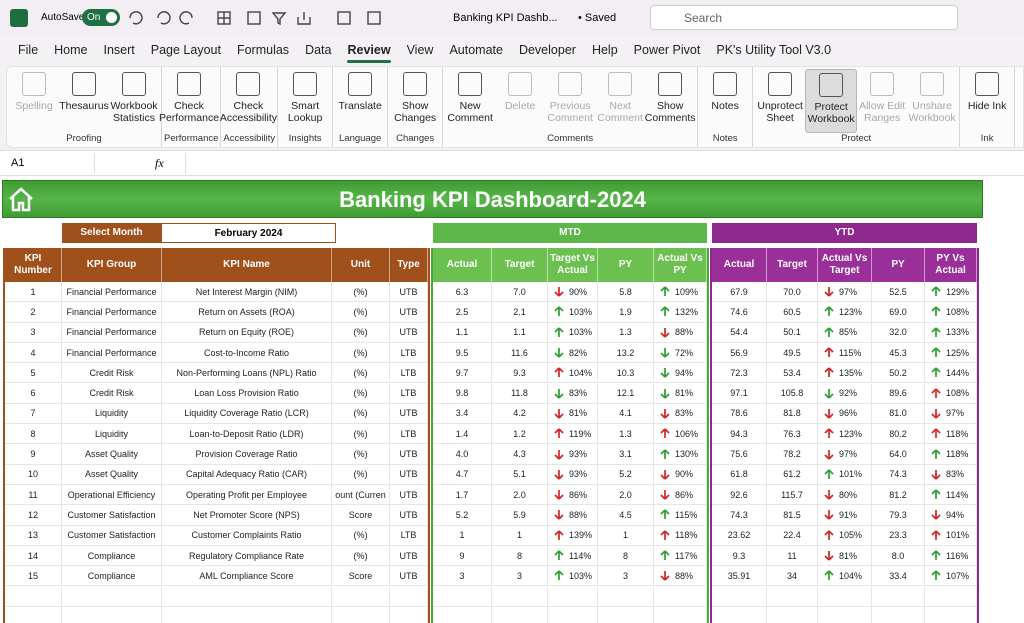 This screenshot has height=623, width=1024. What do you see at coordinates (547, 50) in the screenshot?
I see `menu-tab: Developer` at bounding box center [547, 50].